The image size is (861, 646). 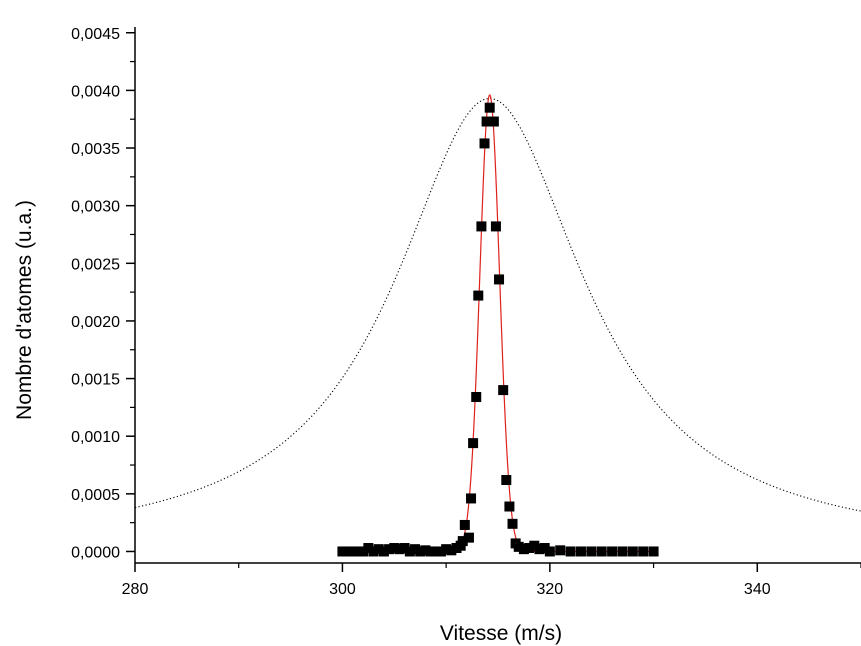 I want to click on x-tick-label: 300, so click(x=342, y=589).